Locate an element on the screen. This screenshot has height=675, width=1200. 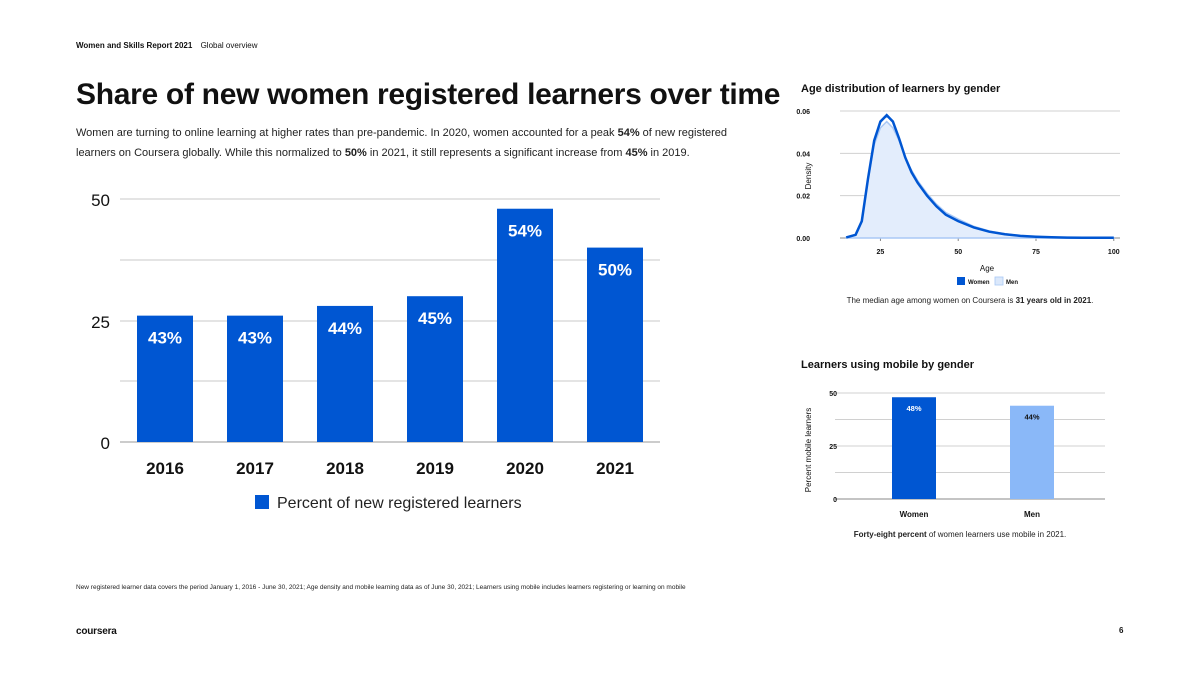
series-women-line is located at coordinates (979, 176).